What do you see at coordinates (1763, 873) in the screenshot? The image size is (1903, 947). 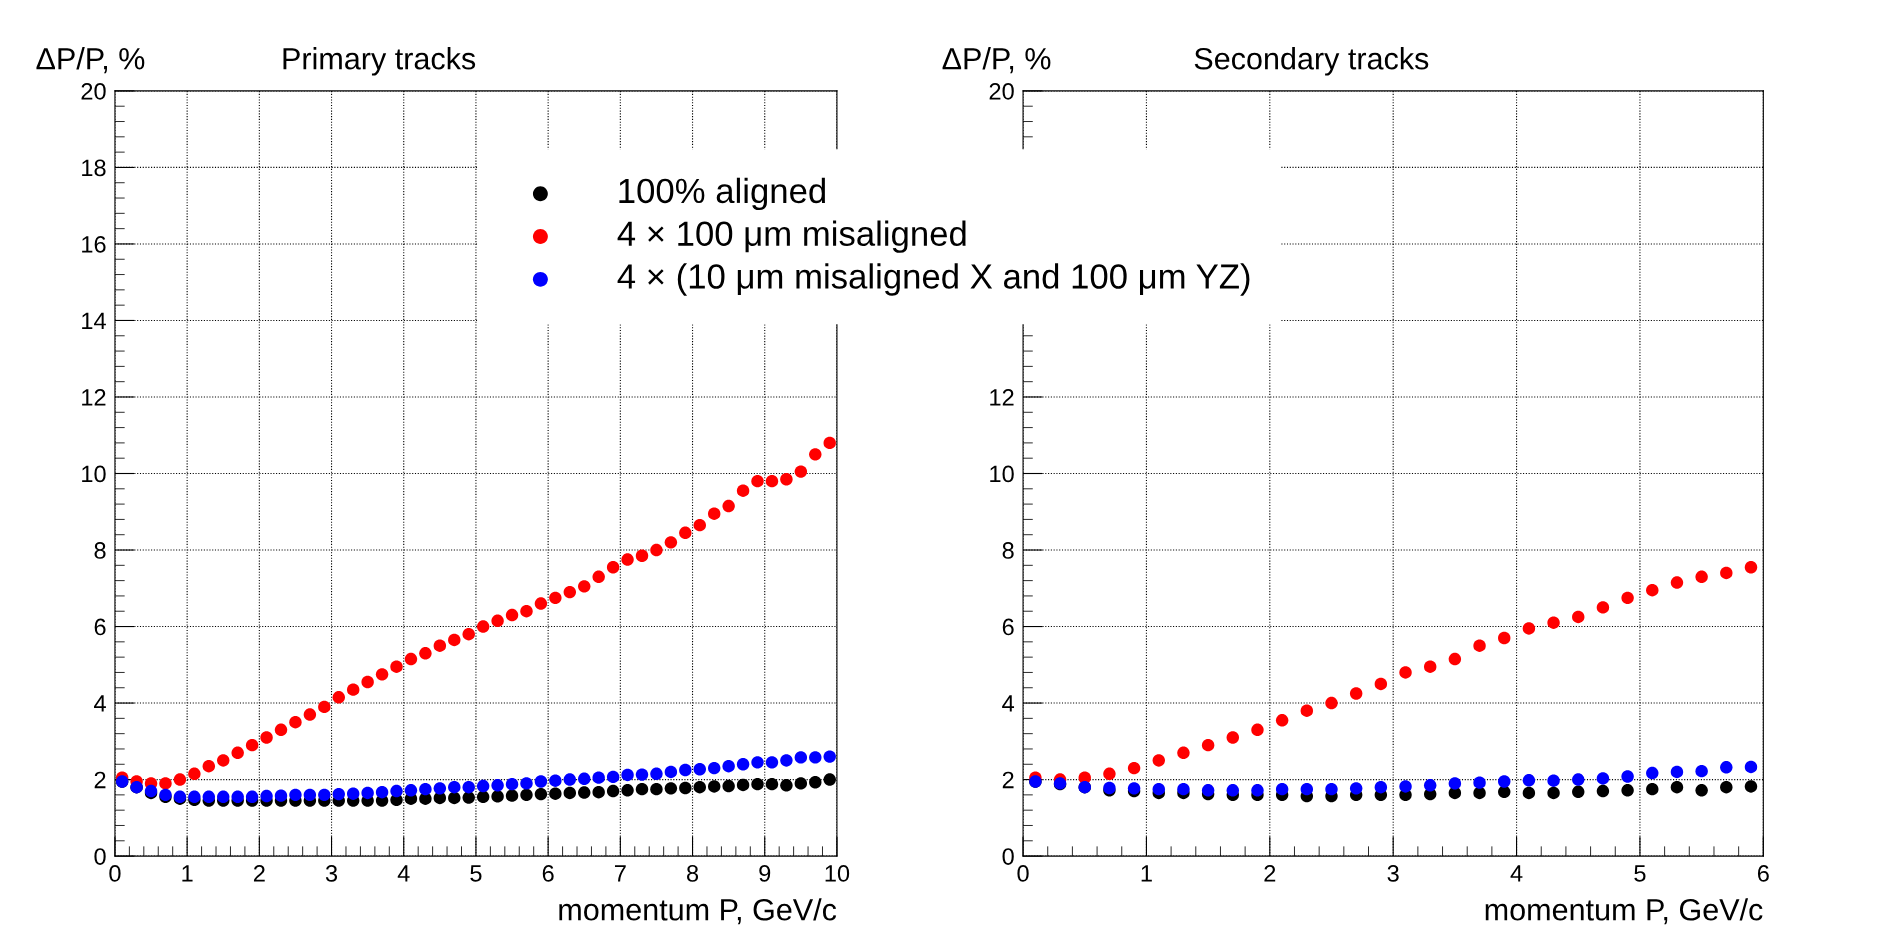 I see `x-tick-label: 6` at bounding box center [1763, 873].